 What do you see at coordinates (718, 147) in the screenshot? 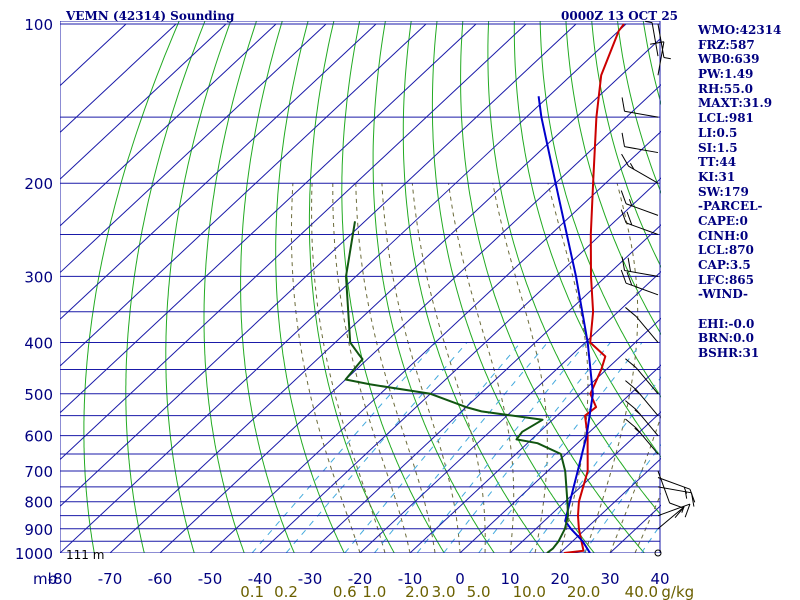
I see `index-item: SI:1.5` at bounding box center [718, 147].